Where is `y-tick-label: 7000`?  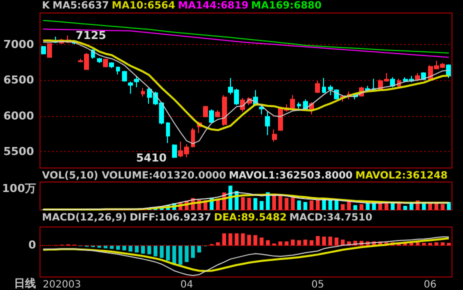
y-tick-label: 7000 is located at coordinates (18, 44).